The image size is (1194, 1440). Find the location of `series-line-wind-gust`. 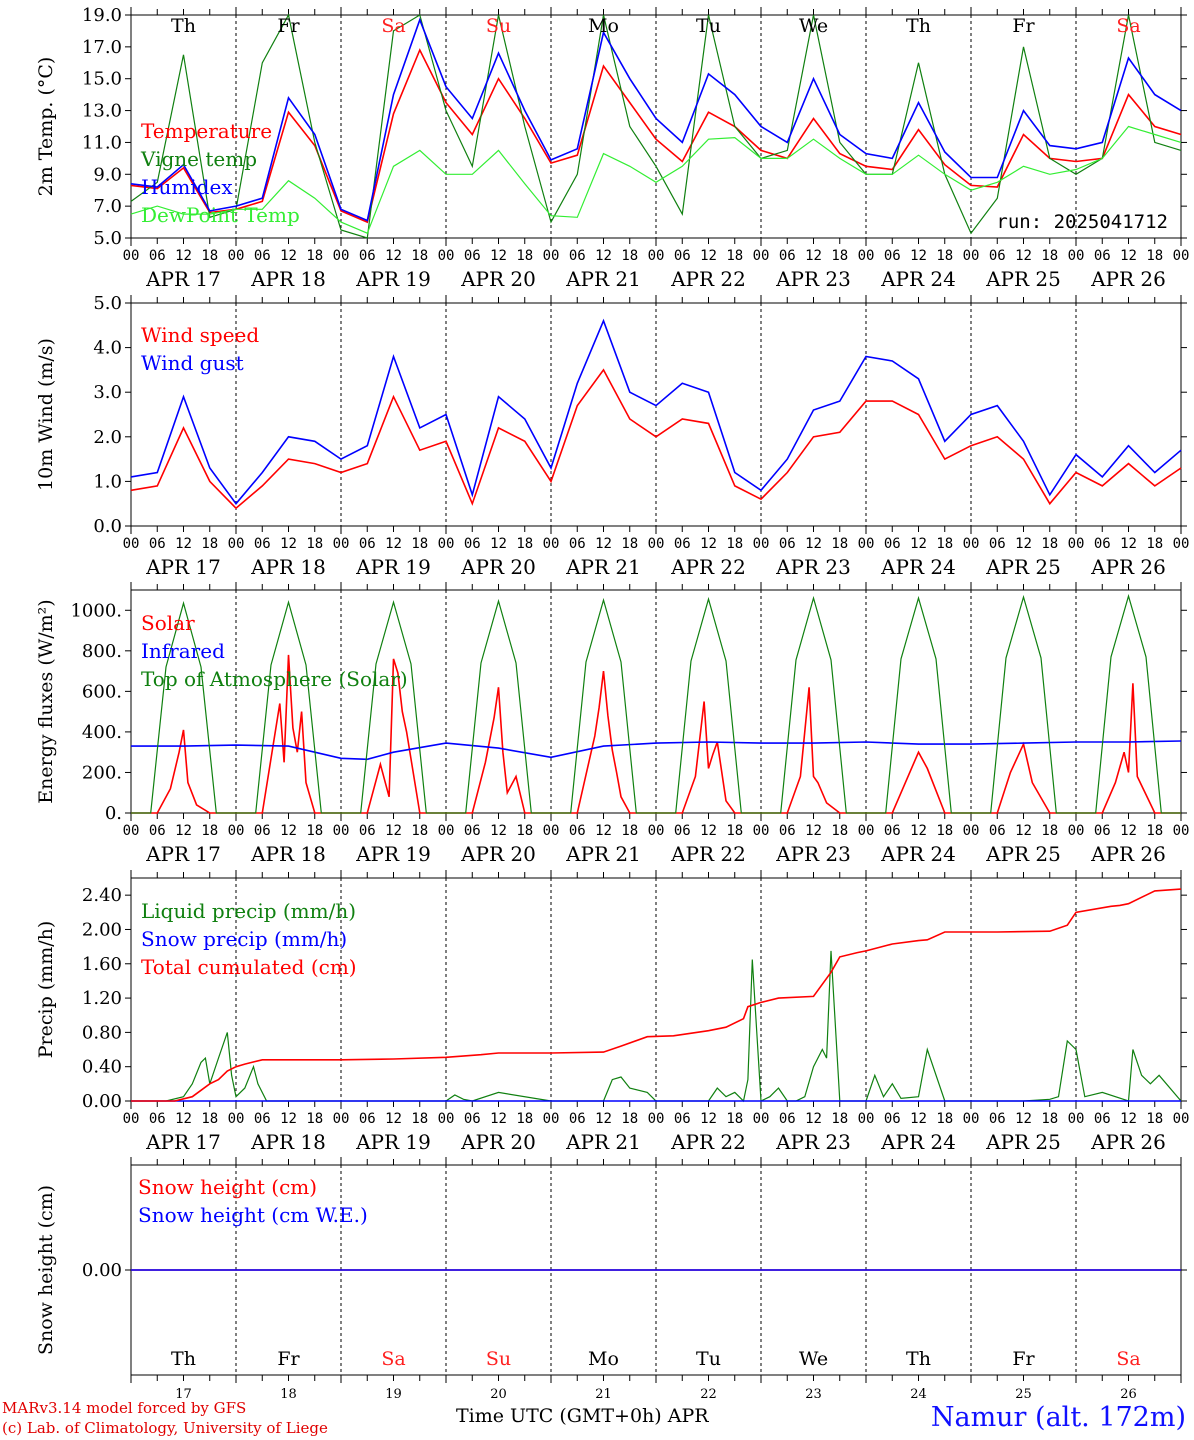

series-line-wind-gust is located at coordinates (656, 411).